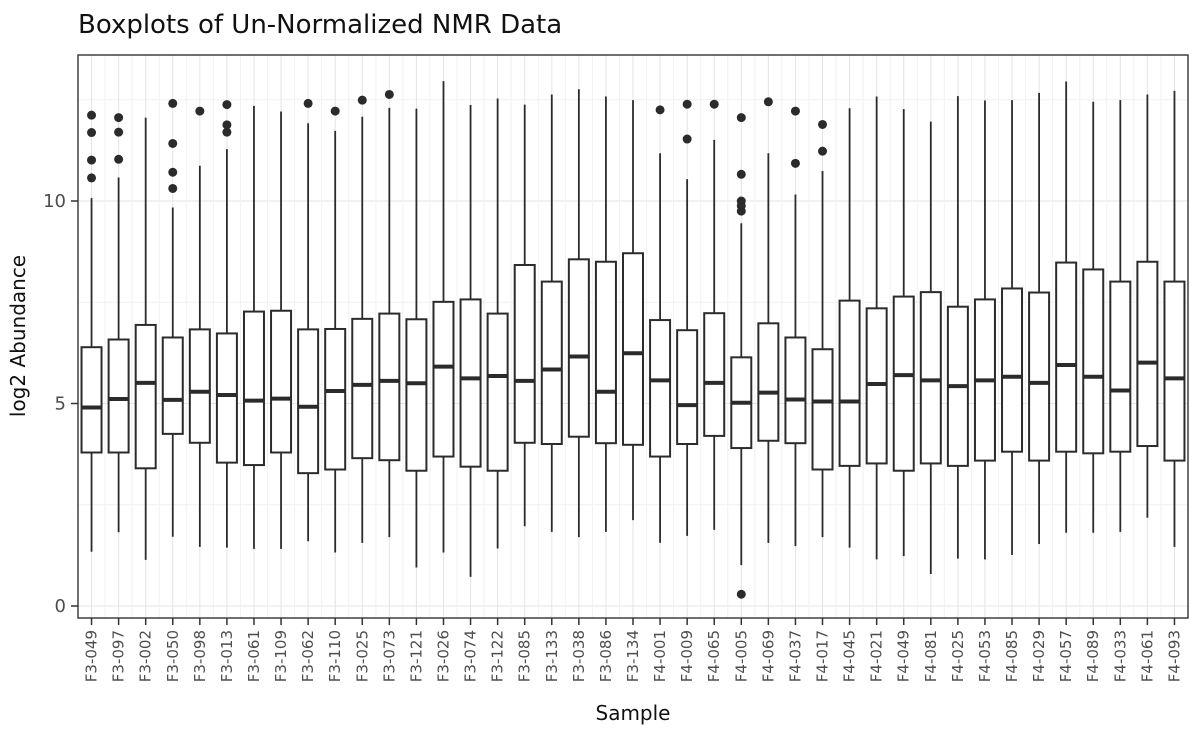 This screenshot has height=742, width=1200. Describe the element at coordinates (1147, 656) in the screenshot. I see `x-tick-label: F4-061` at that location.